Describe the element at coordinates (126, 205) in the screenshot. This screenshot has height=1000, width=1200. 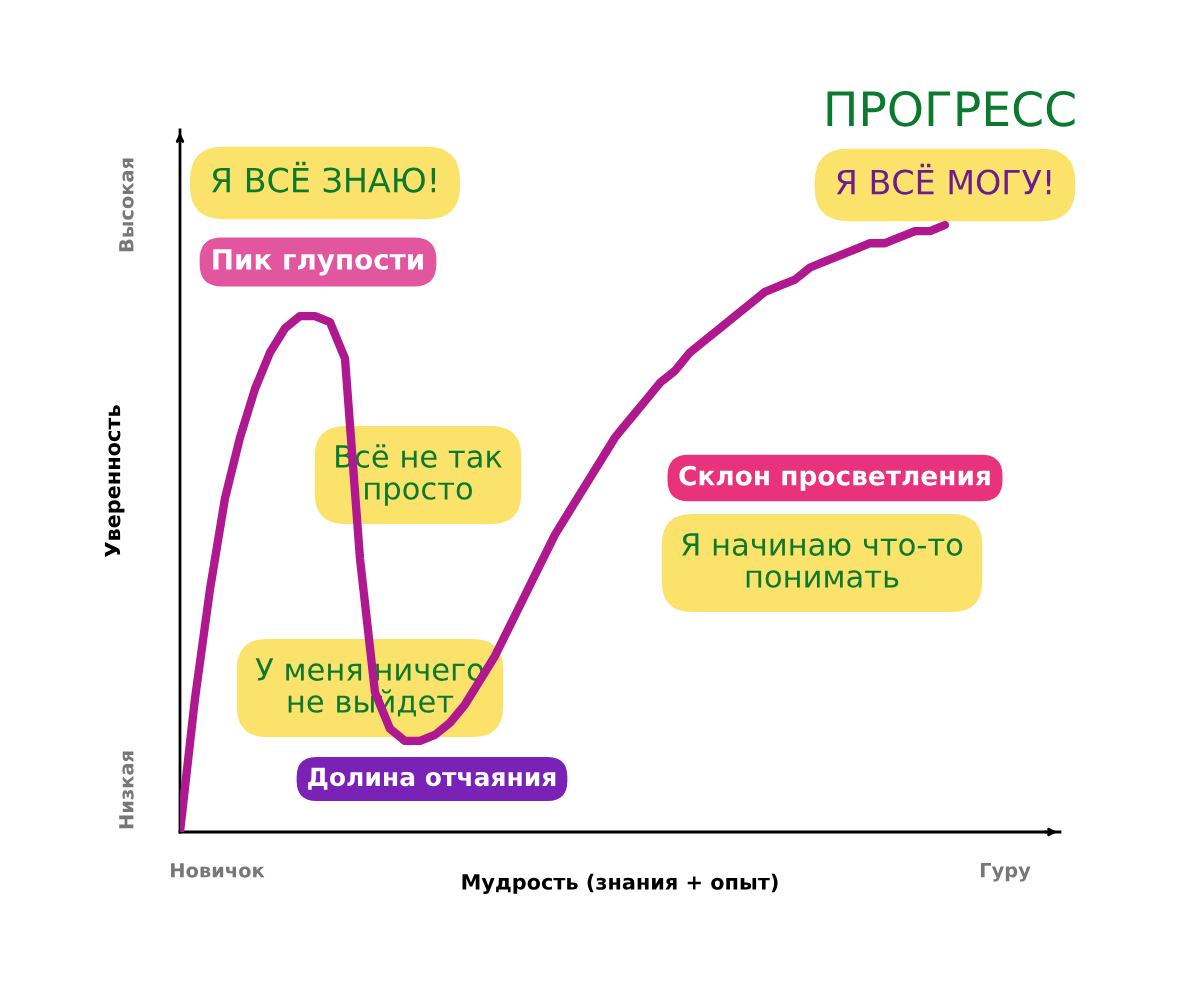
I see `text: Высокая` at that location.